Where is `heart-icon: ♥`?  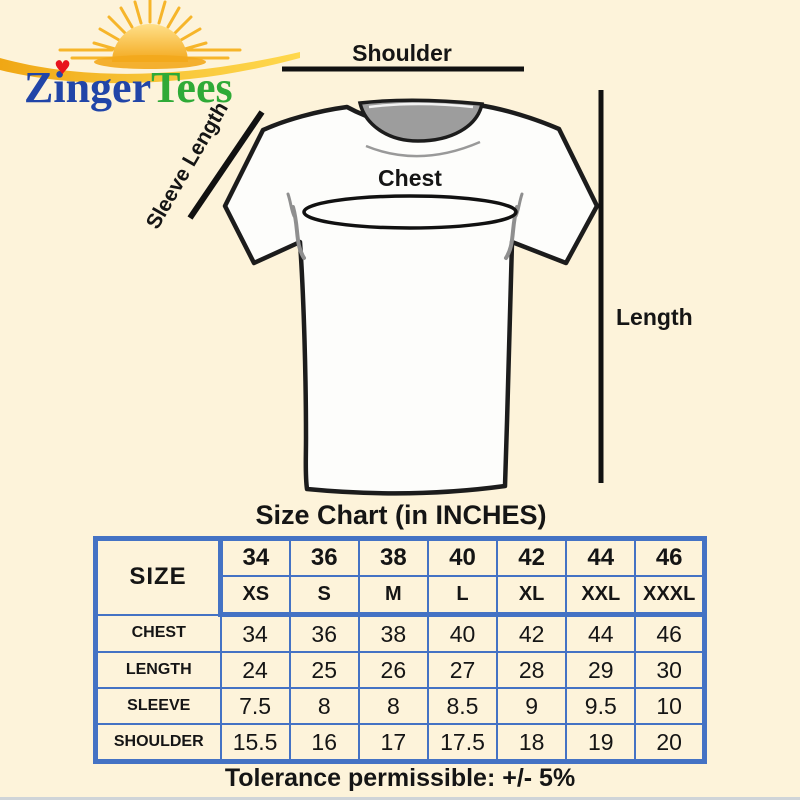 heart-icon: ♥ is located at coordinates (63, 68).